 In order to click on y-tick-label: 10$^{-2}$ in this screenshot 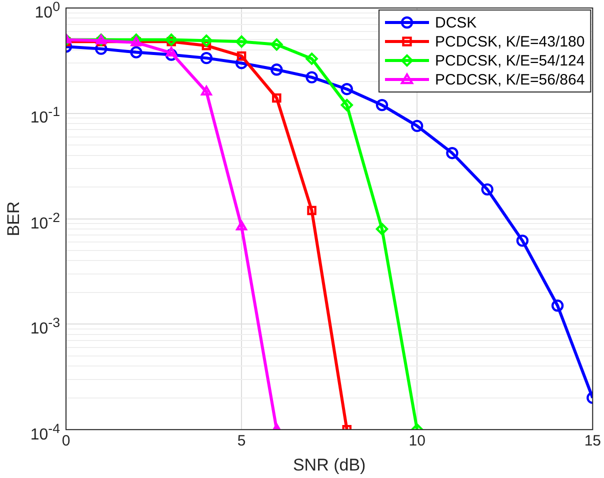, I will do `click(45, 221)`.